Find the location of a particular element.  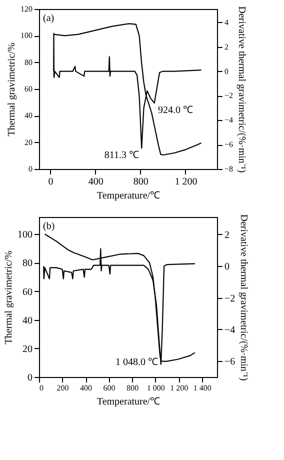

x-tick-label: 200 is located at coordinates (62, 388).